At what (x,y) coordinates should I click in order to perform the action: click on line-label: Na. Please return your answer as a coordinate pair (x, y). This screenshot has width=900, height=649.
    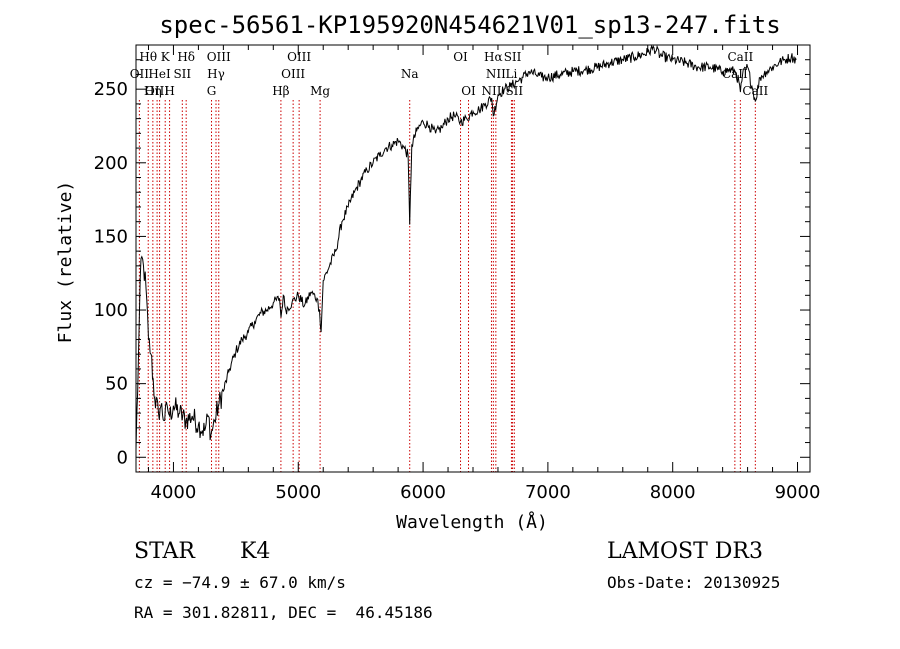
    Looking at the image, I should click on (410, 74).